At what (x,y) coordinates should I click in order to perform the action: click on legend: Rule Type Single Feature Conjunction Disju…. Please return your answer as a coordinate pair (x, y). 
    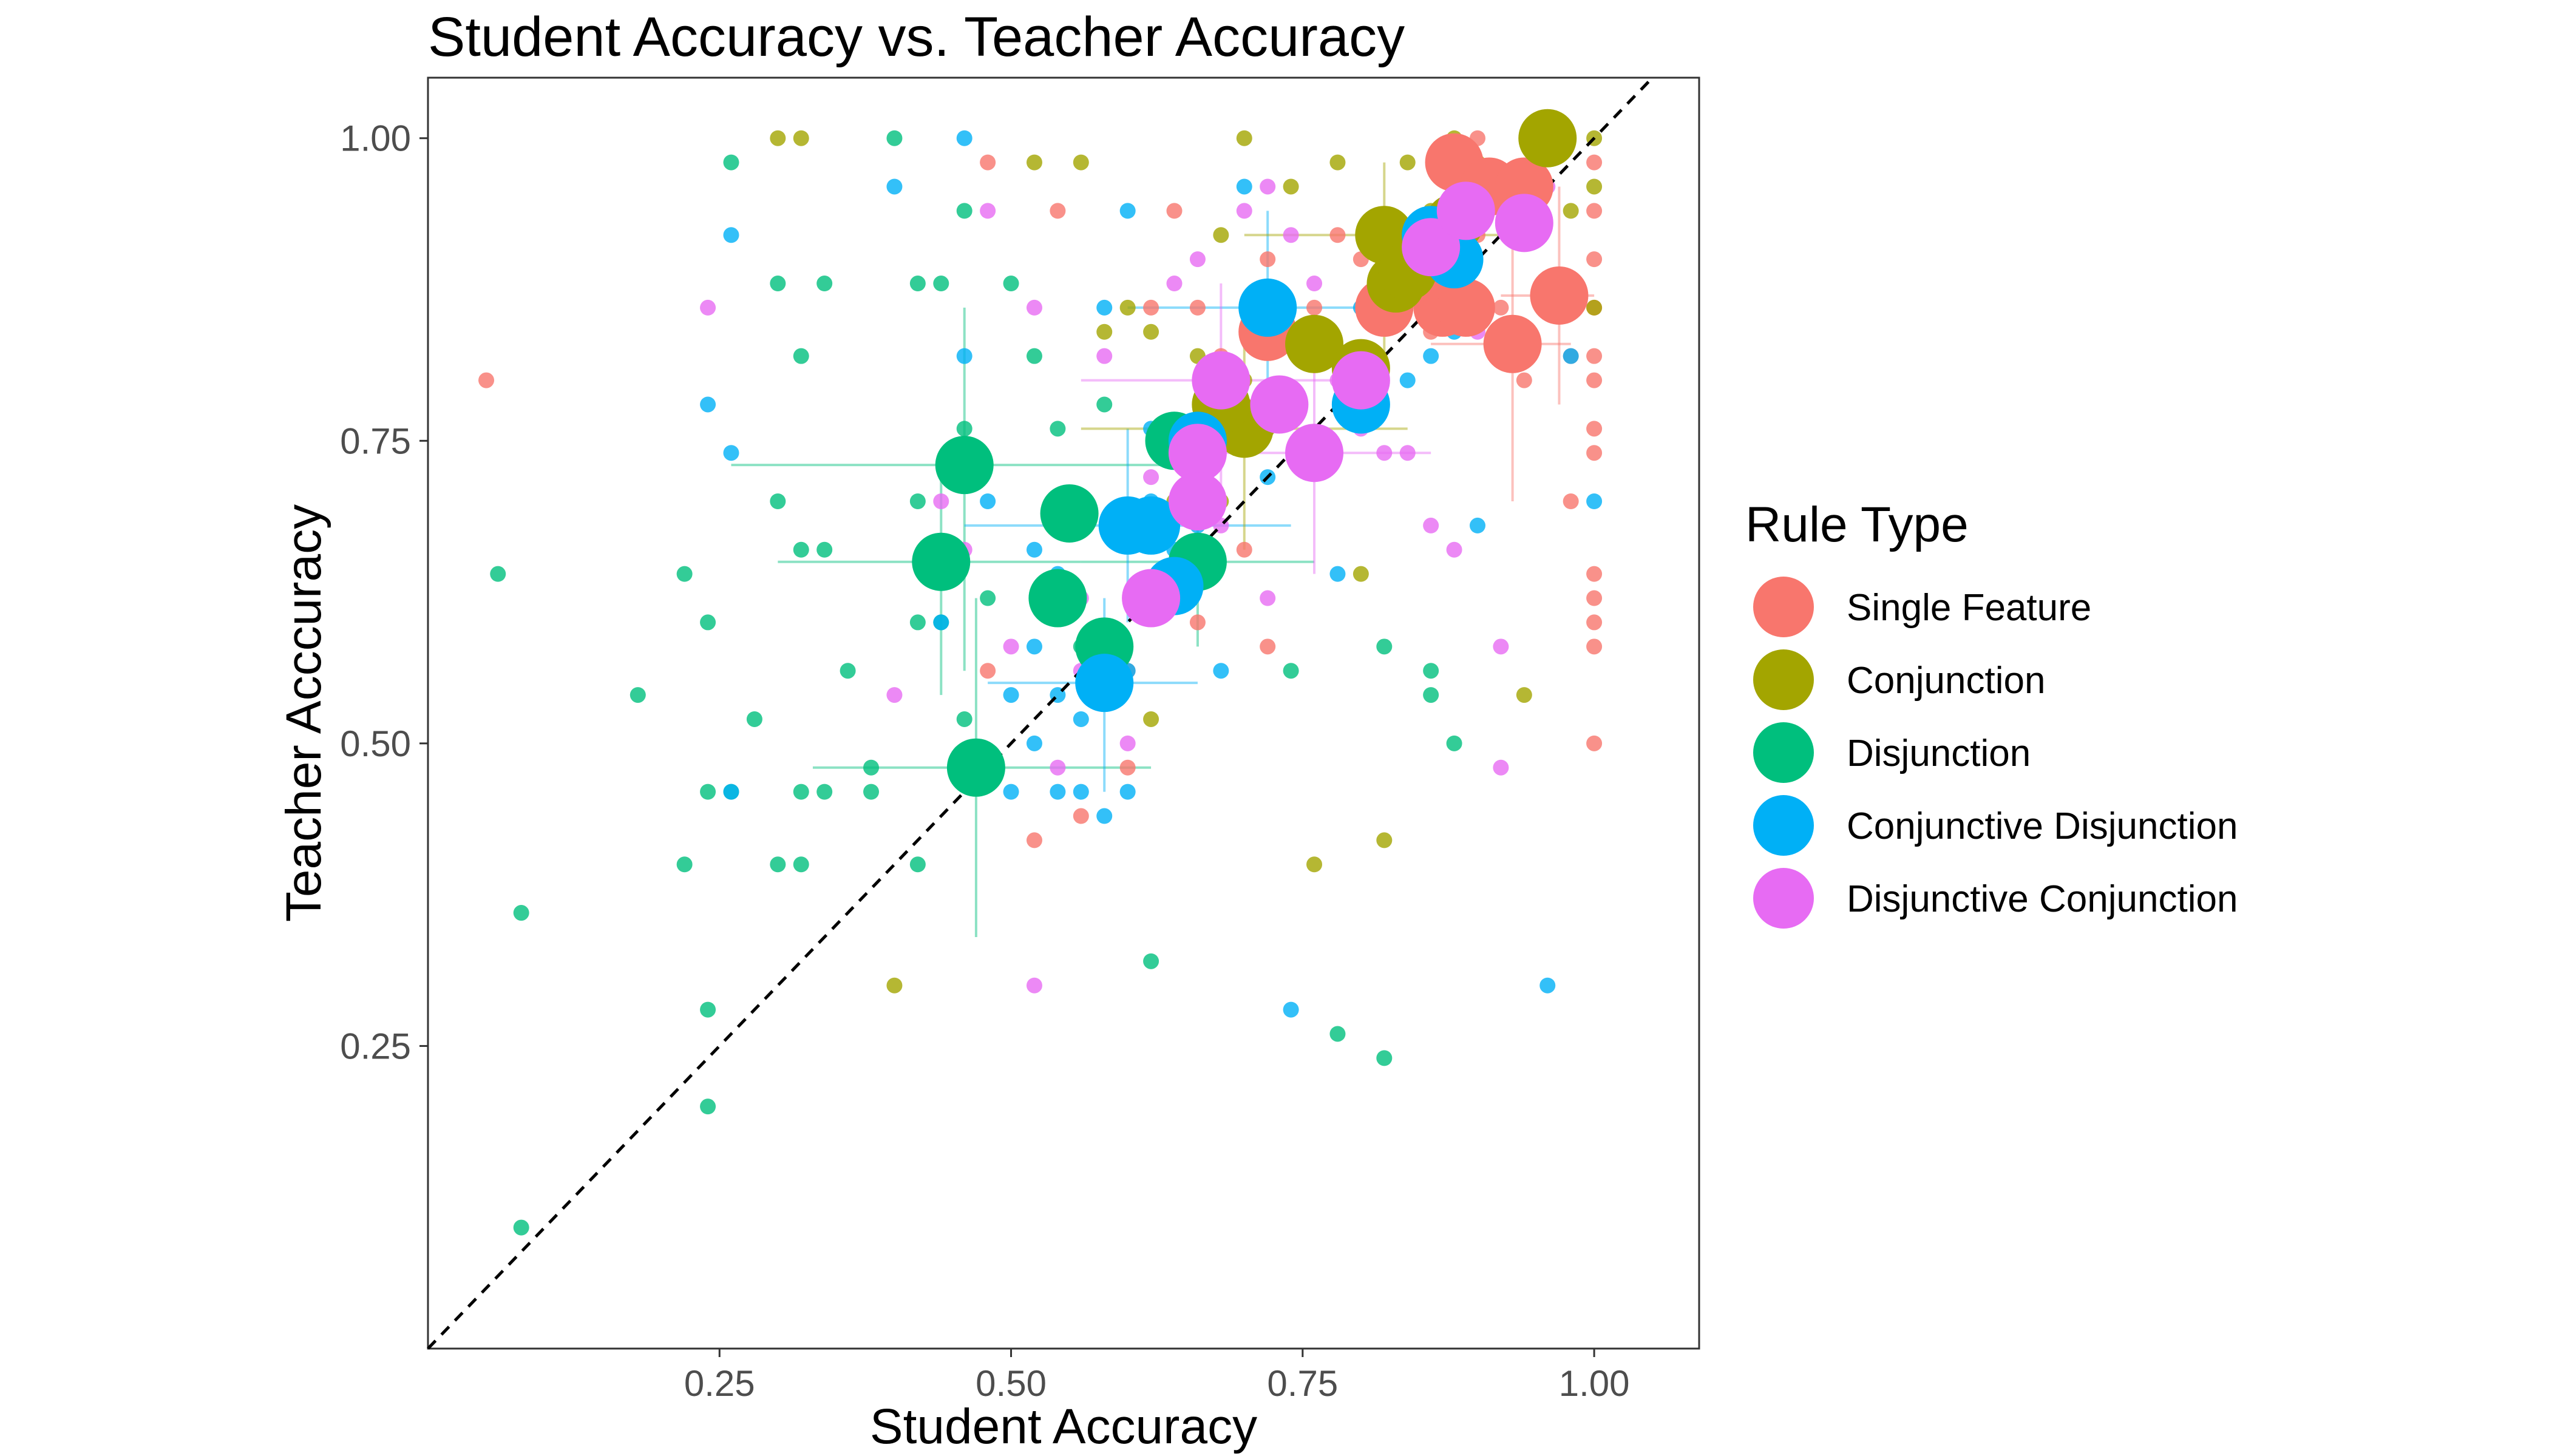
    Looking at the image, I should click on (1991, 713).